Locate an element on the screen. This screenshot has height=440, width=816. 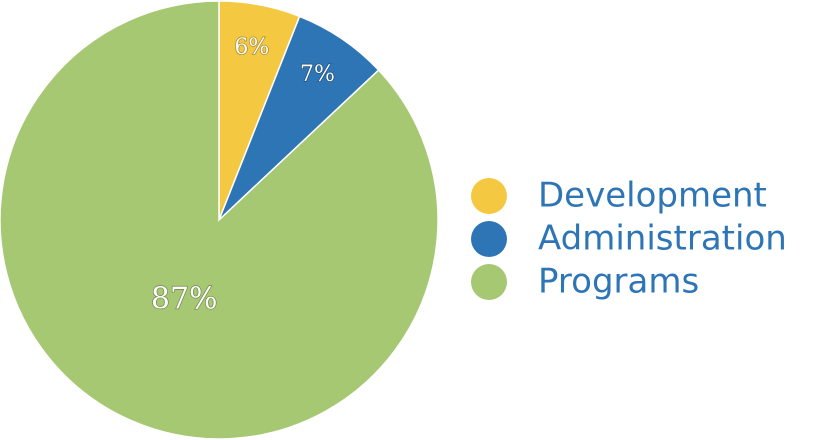
legend-item-programs: Programs is located at coordinates (585, 282).